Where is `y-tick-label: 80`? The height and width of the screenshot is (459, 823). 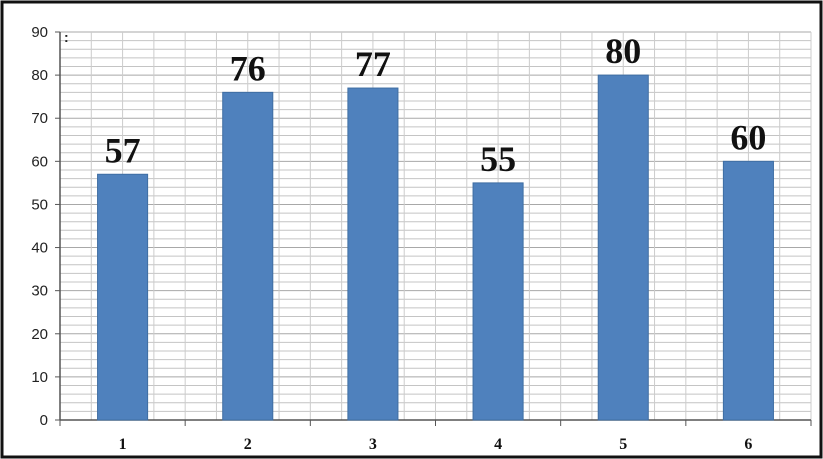 y-tick-label: 80 is located at coordinates (39, 75).